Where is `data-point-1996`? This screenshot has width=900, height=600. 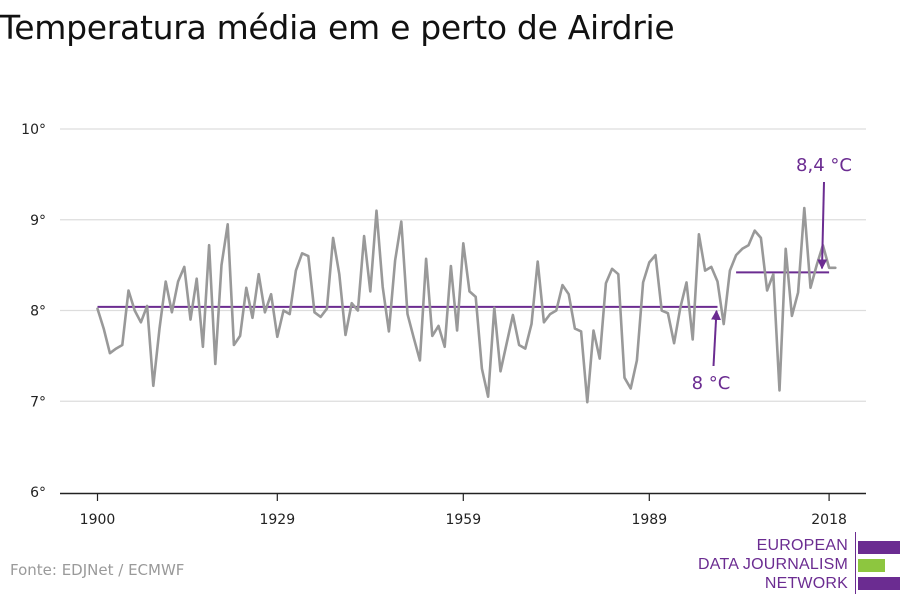 data-point-1996 is located at coordinates (692, 339).